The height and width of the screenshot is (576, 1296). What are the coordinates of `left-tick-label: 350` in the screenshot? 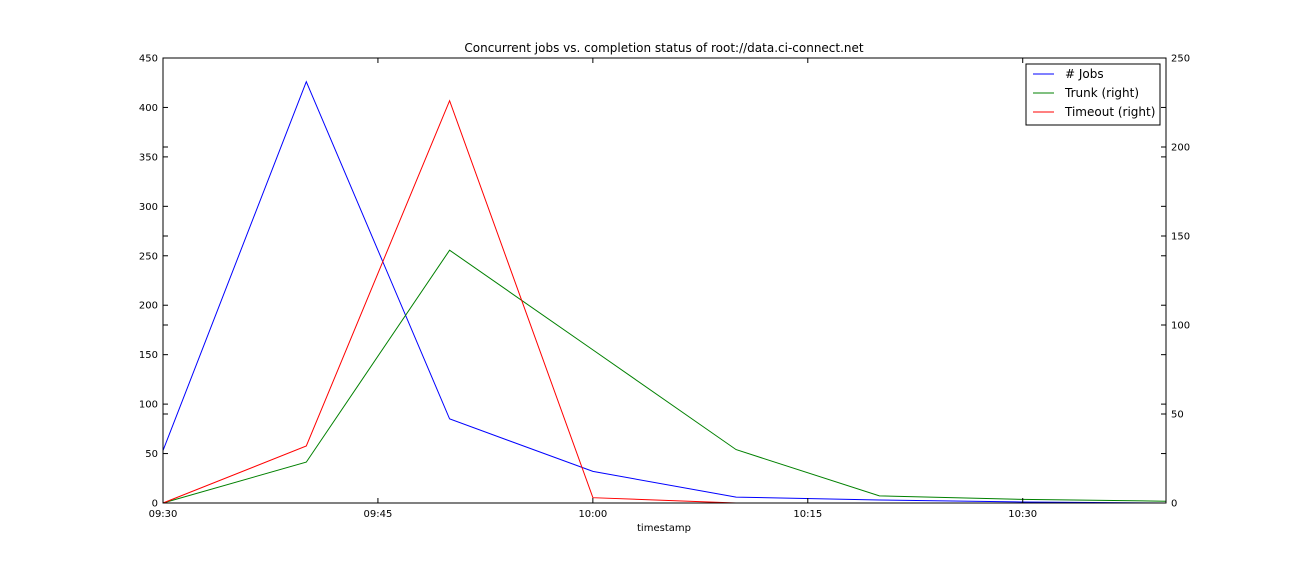 It's located at (148, 157).